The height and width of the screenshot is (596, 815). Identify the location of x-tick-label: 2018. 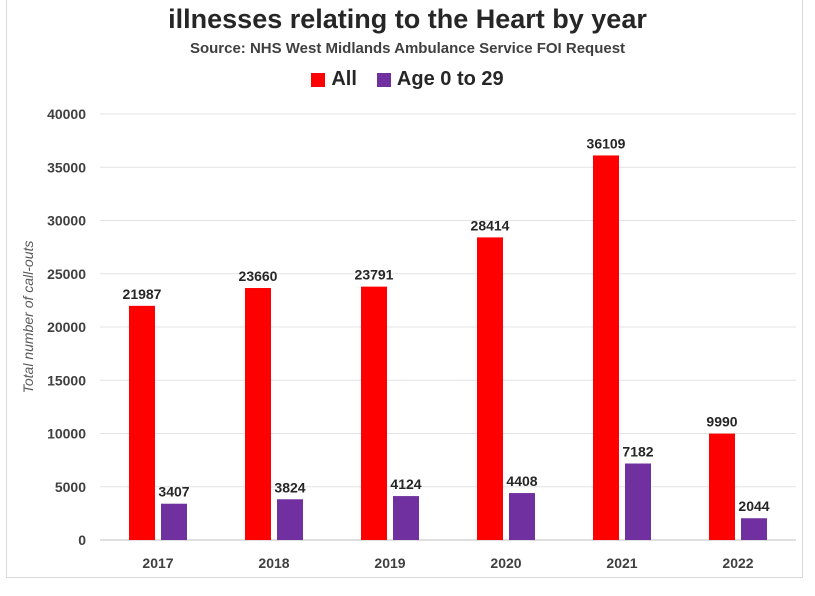
(273, 563).